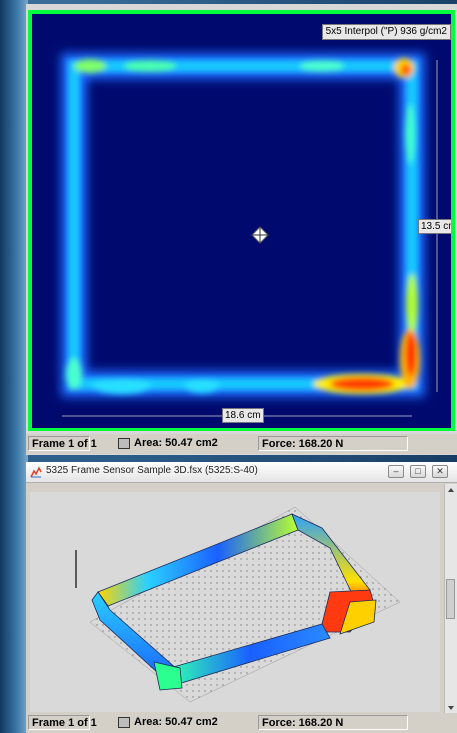 Image resolution: width=457 pixels, height=733 pixels. What do you see at coordinates (434, 226) in the screenshot?
I see `height-dimension-label: 13.5 cm` at bounding box center [434, 226].